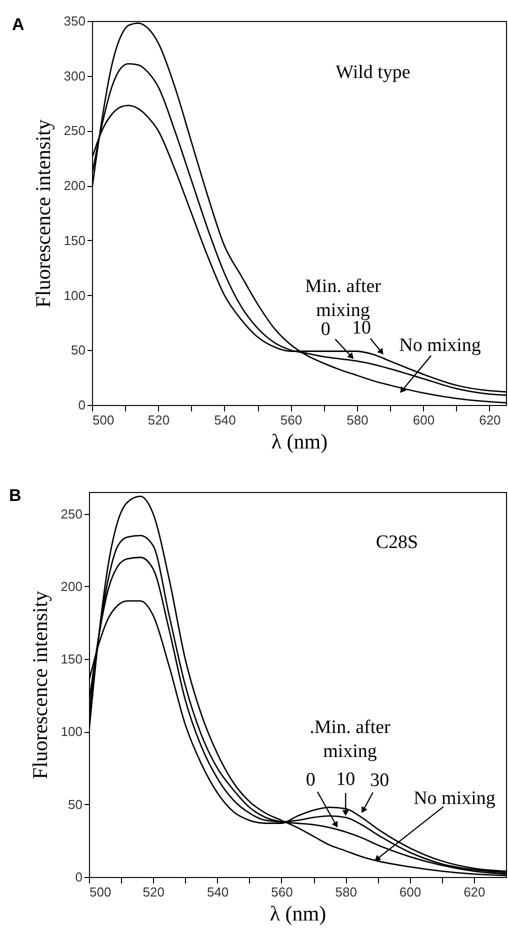 The height and width of the screenshot is (940, 508). Describe the element at coordinates (18, 24) in the screenshot. I see `chart-title: A` at that location.